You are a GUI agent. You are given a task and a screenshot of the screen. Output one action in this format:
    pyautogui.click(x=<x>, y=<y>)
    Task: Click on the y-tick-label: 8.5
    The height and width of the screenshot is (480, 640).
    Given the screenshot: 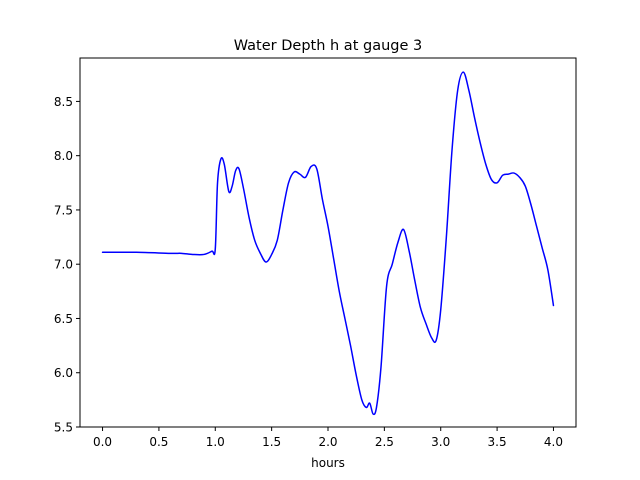 What is the action you would take?
    pyautogui.click(x=63, y=102)
    